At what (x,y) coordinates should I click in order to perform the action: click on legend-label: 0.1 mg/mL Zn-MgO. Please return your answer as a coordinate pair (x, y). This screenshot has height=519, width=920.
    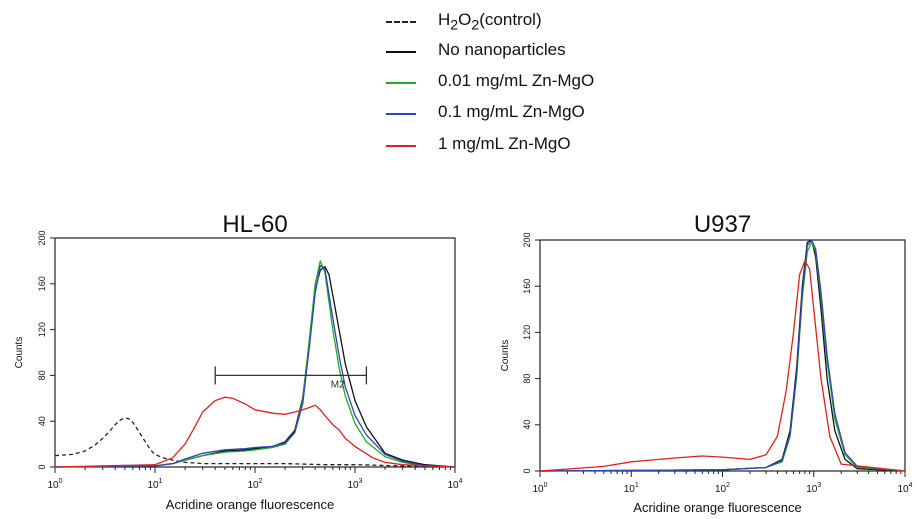
    Looking at the image, I should click on (511, 111).